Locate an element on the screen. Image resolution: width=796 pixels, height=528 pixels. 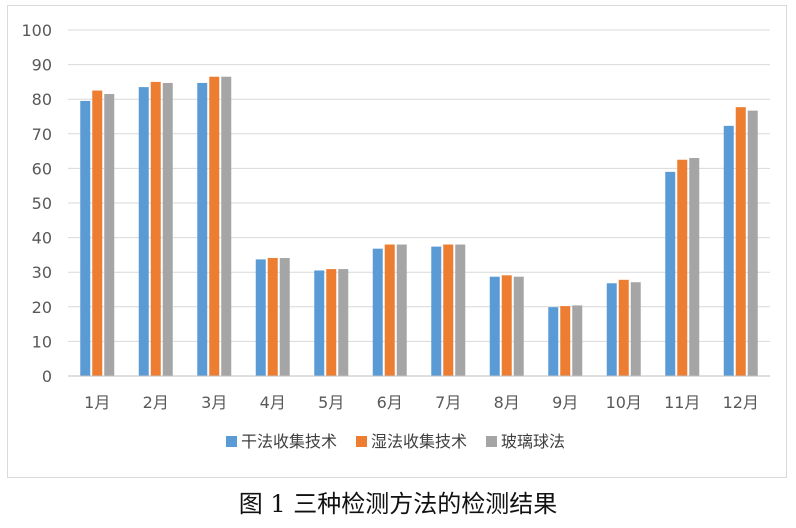
x-tick-label: 7月 is located at coordinates (448, 402).